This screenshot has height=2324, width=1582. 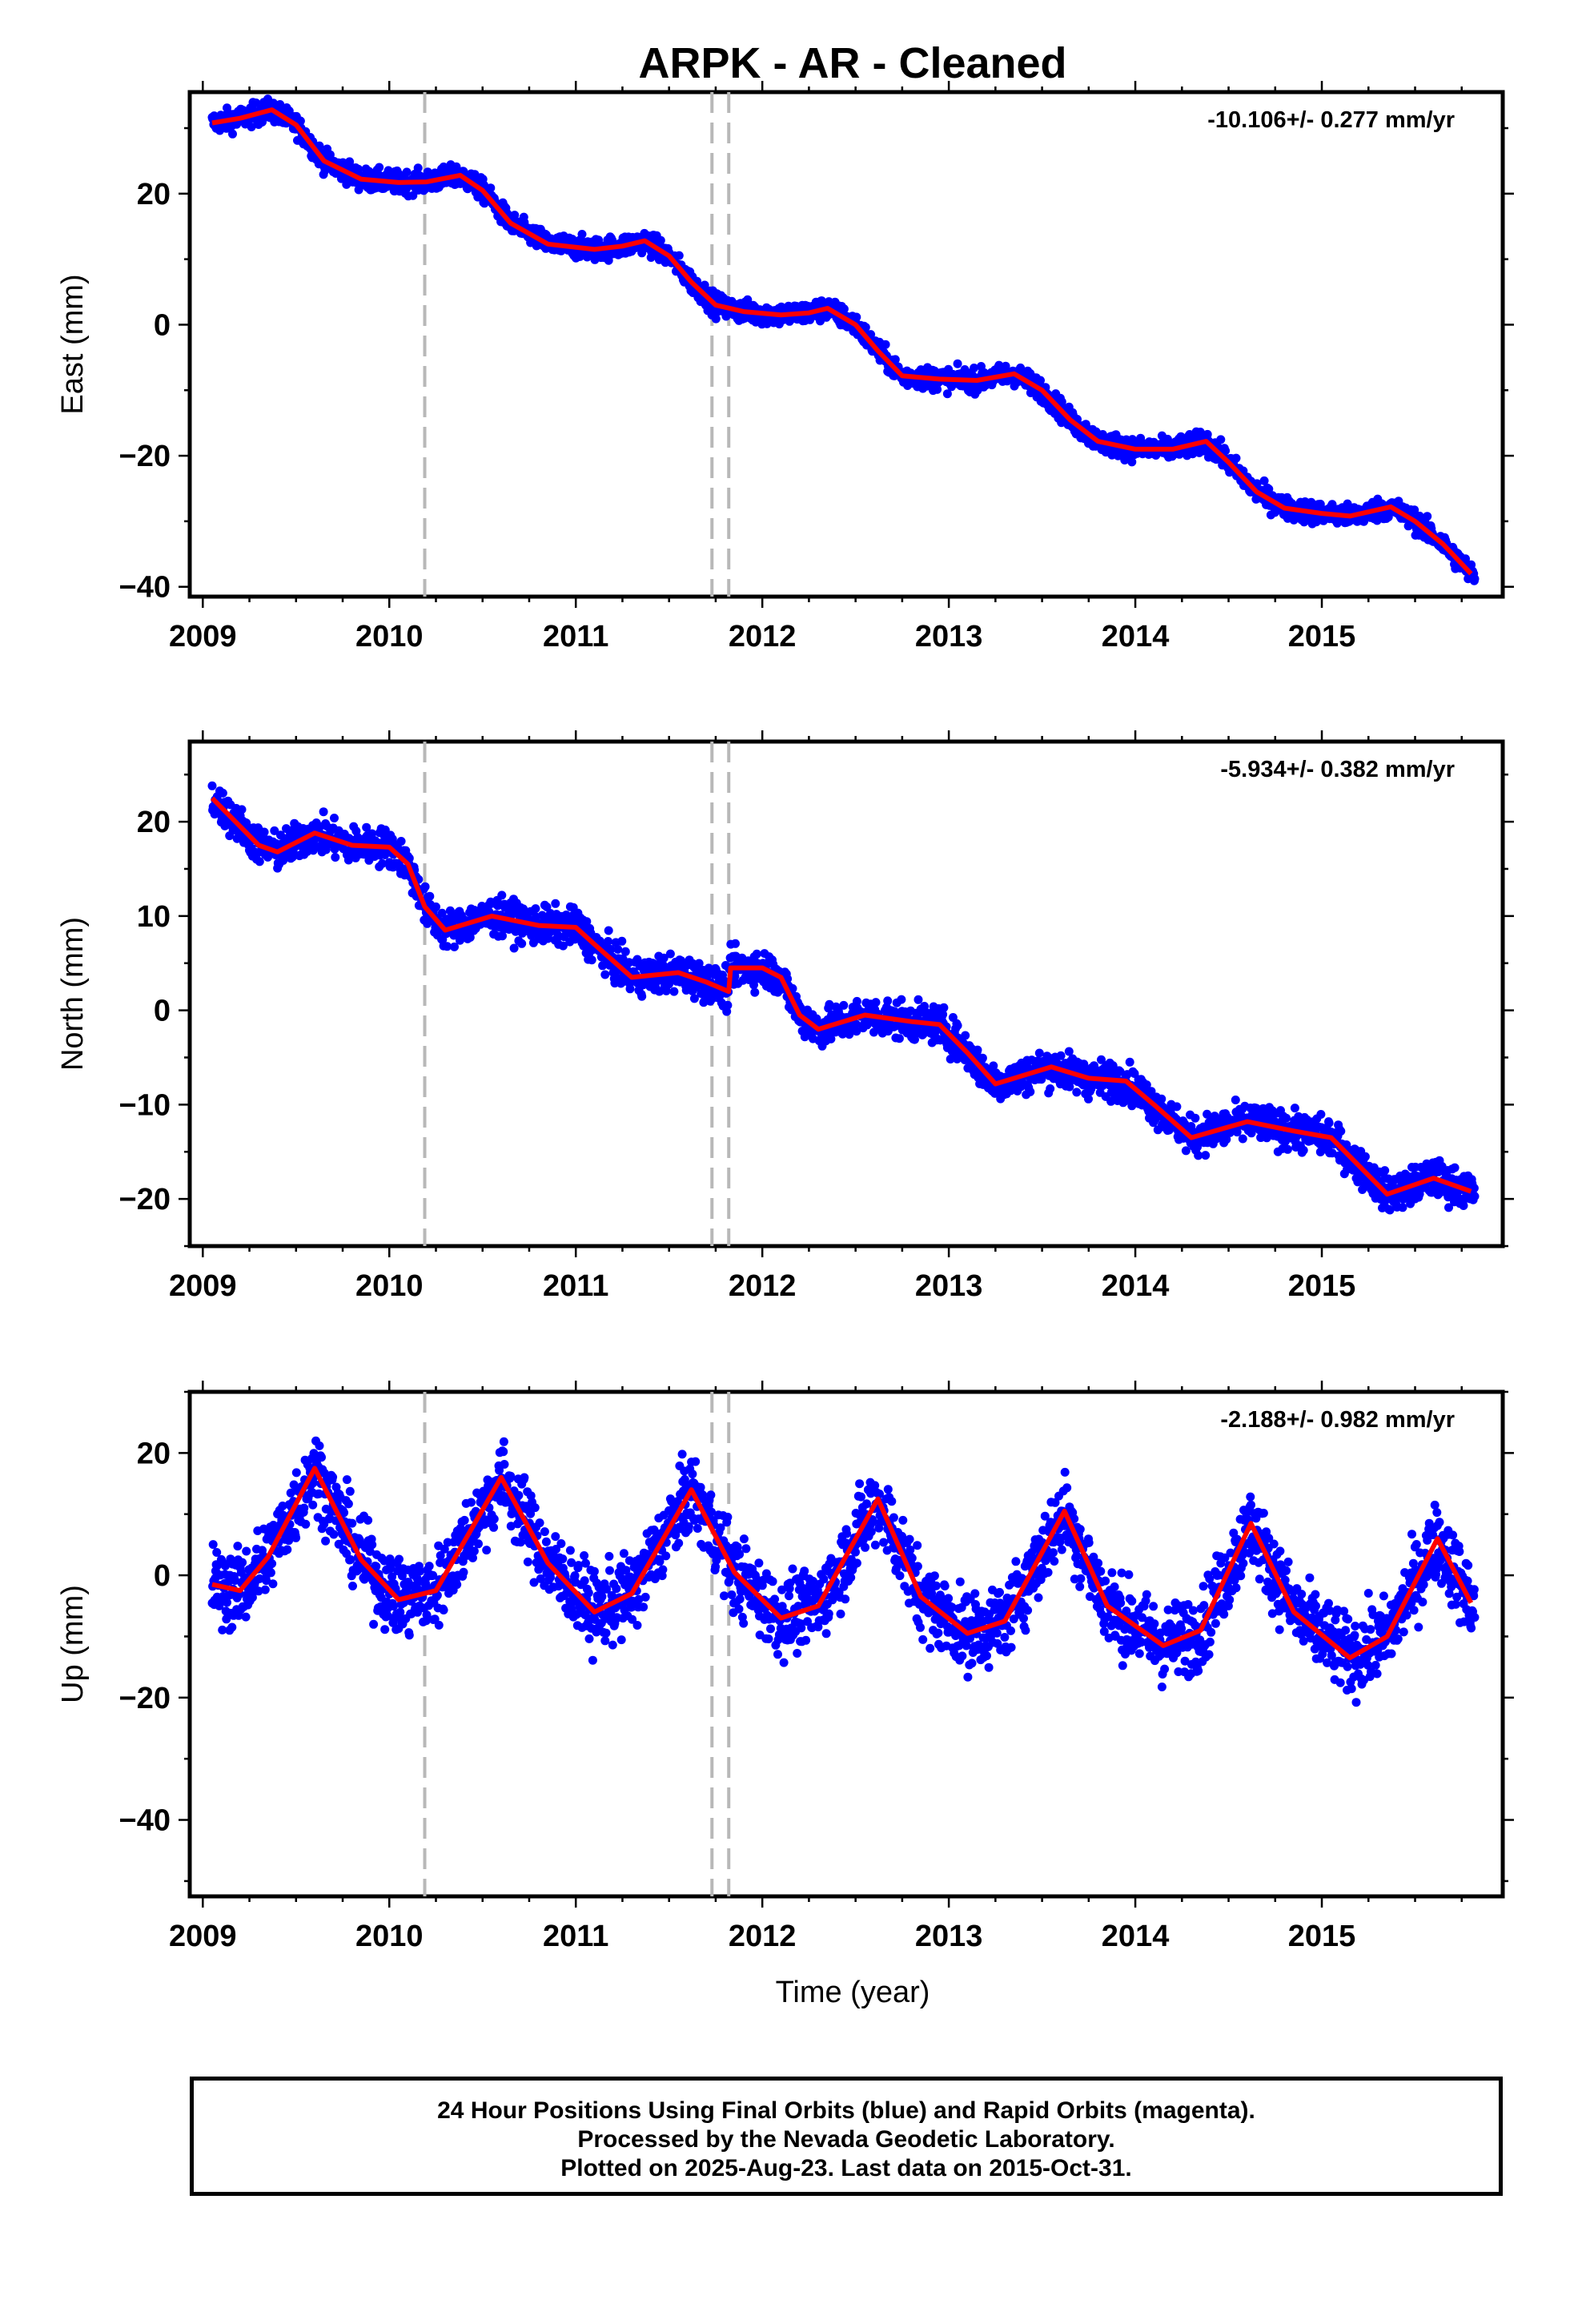 I want to click on rate-label: -5.934+/- 0.382 mm/yr, so click(x=1337, y=769).